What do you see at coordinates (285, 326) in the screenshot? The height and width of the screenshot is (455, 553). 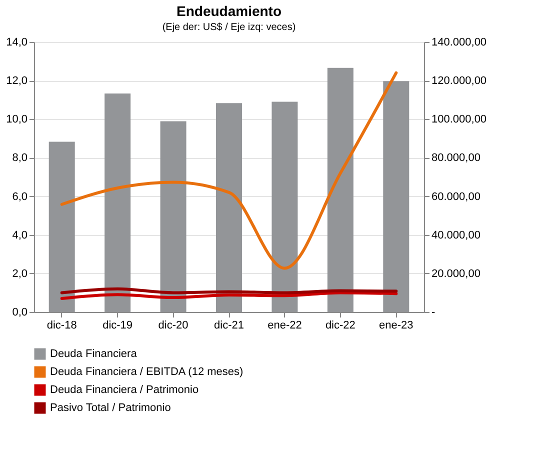 I see `x-tick-label: ene-22` at bounding box center [285, 326].